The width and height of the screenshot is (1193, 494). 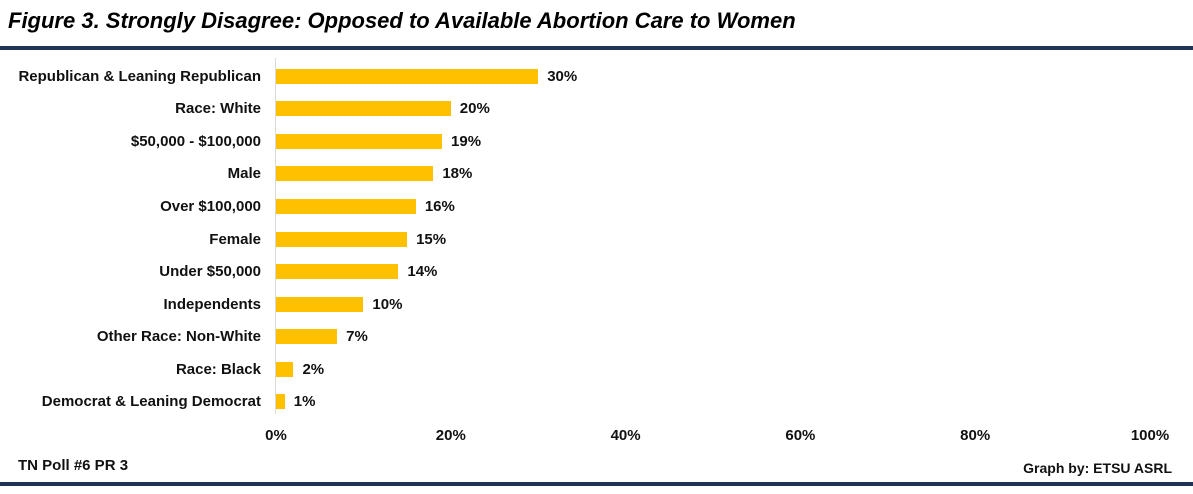 What do you see at coordinates (275, 236) in the screenshot?
I see `y-axis-line` at bounding box center [275, 236].